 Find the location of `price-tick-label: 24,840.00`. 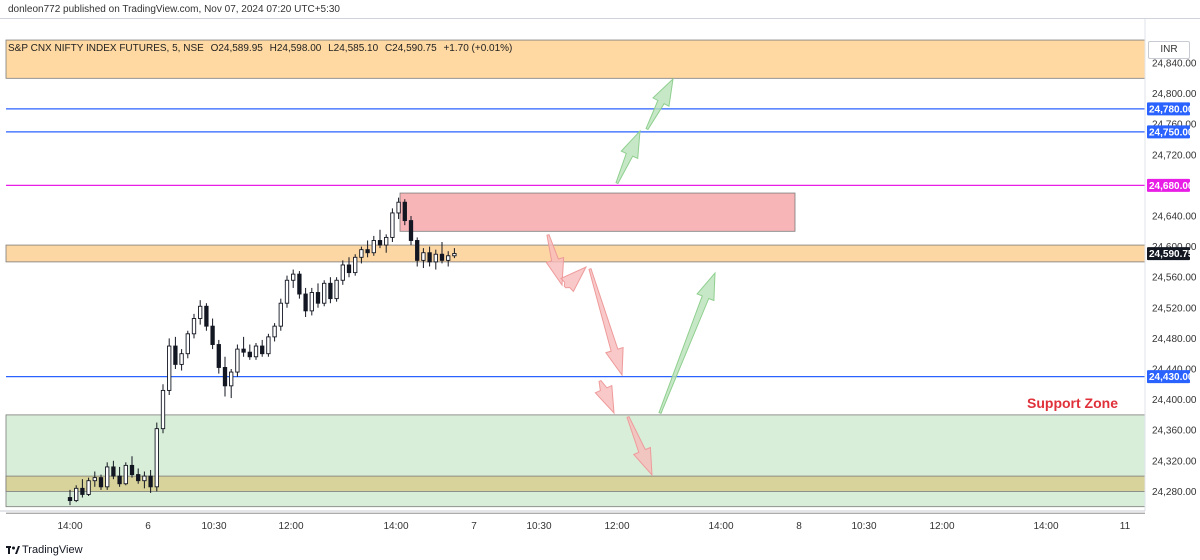

price-tick-label: 24,840.00 is located at coordinates (1174, 64).